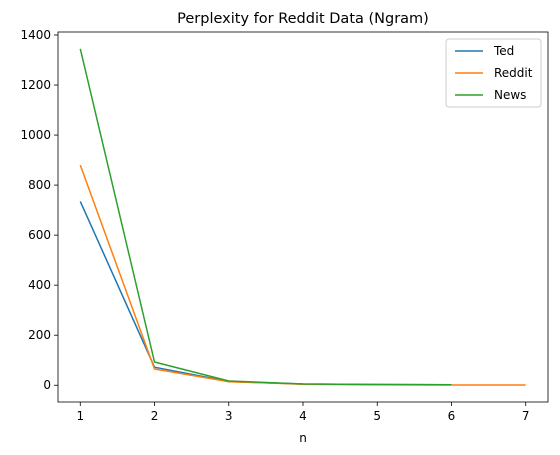 The width and height of the screenshot is (560, 455). What do you see at coordinates (303, 438) in the screenshot?
I see `x-axis-label: n` at bounding box center [303, 438].